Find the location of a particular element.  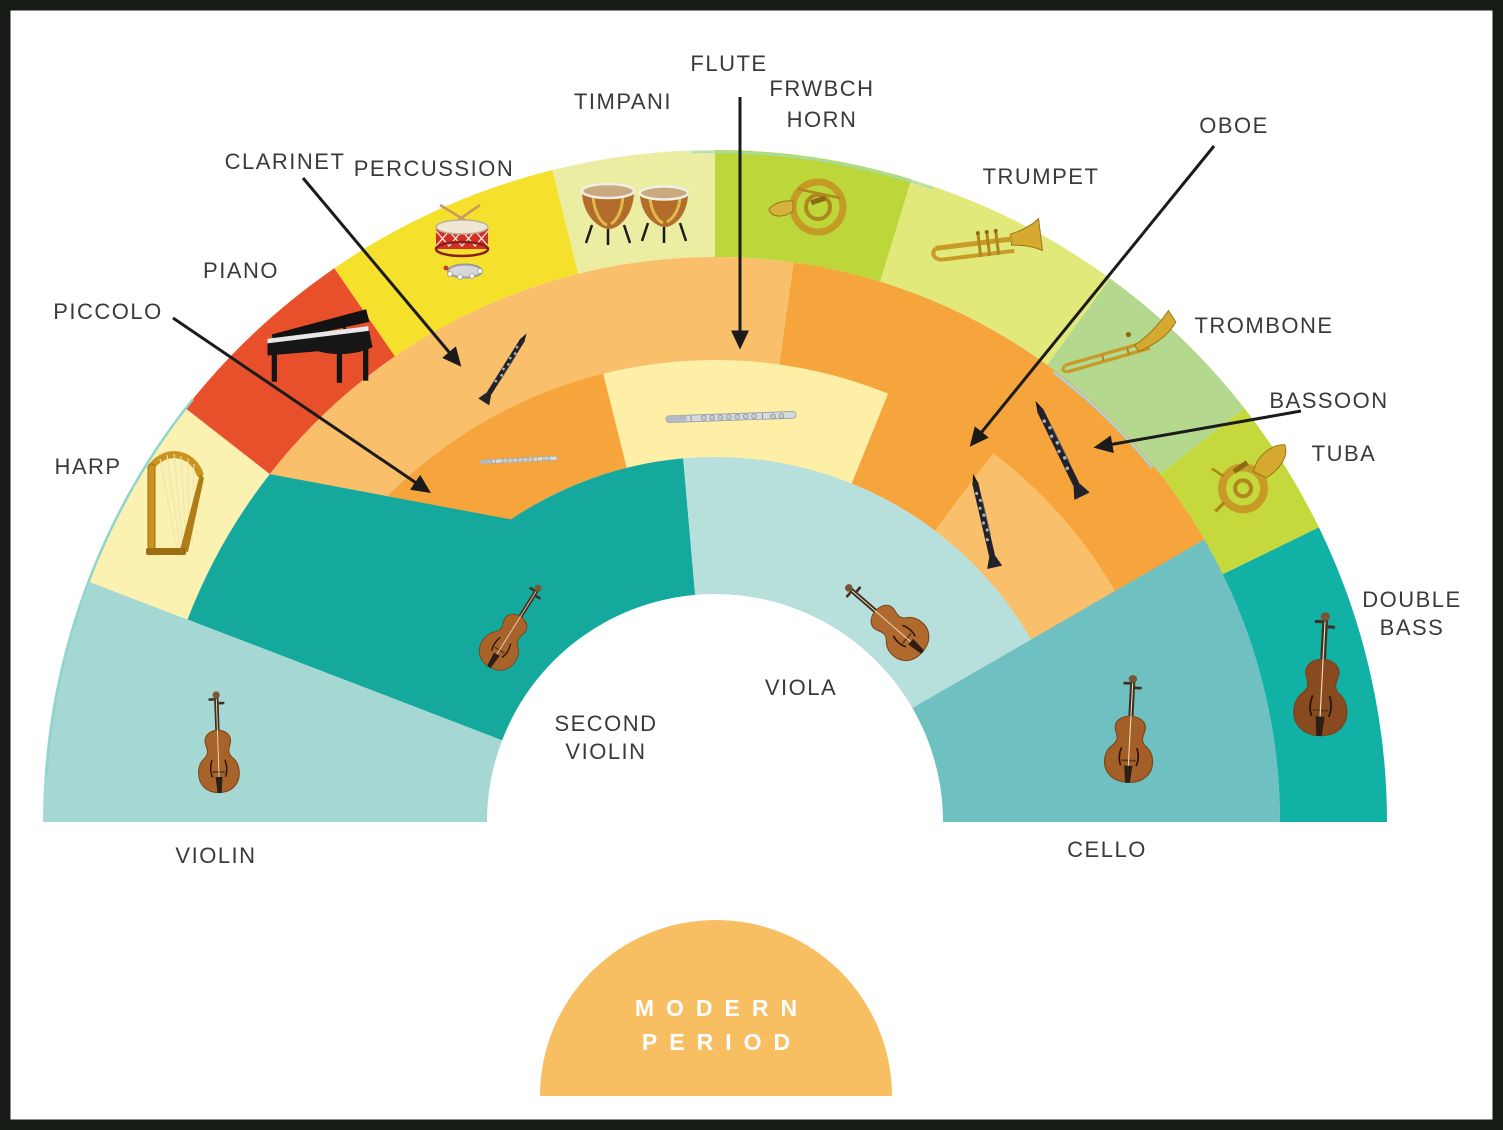

outer-edge-accent-left is located at coordinates (119, 587).